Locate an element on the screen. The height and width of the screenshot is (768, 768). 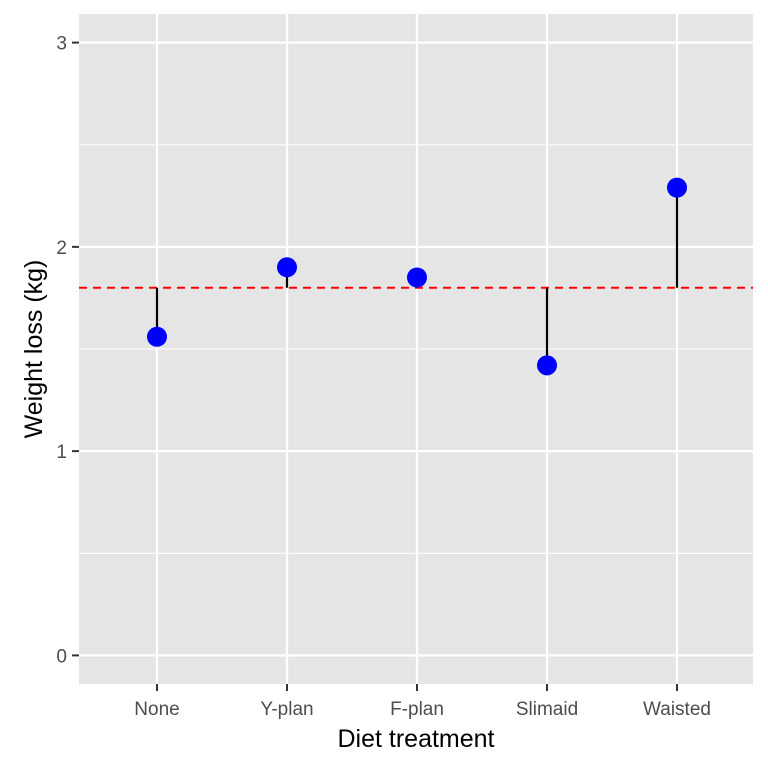
y-tick-label: 2 is located at coordinates (61, 248).